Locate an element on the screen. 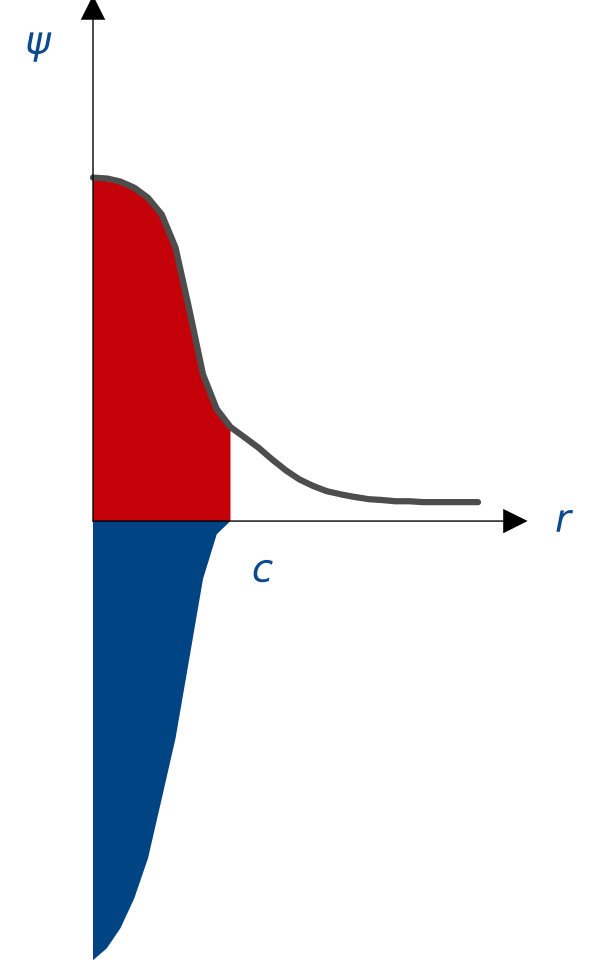  y-axis-title: ψ is located at coordinates (39, 47).